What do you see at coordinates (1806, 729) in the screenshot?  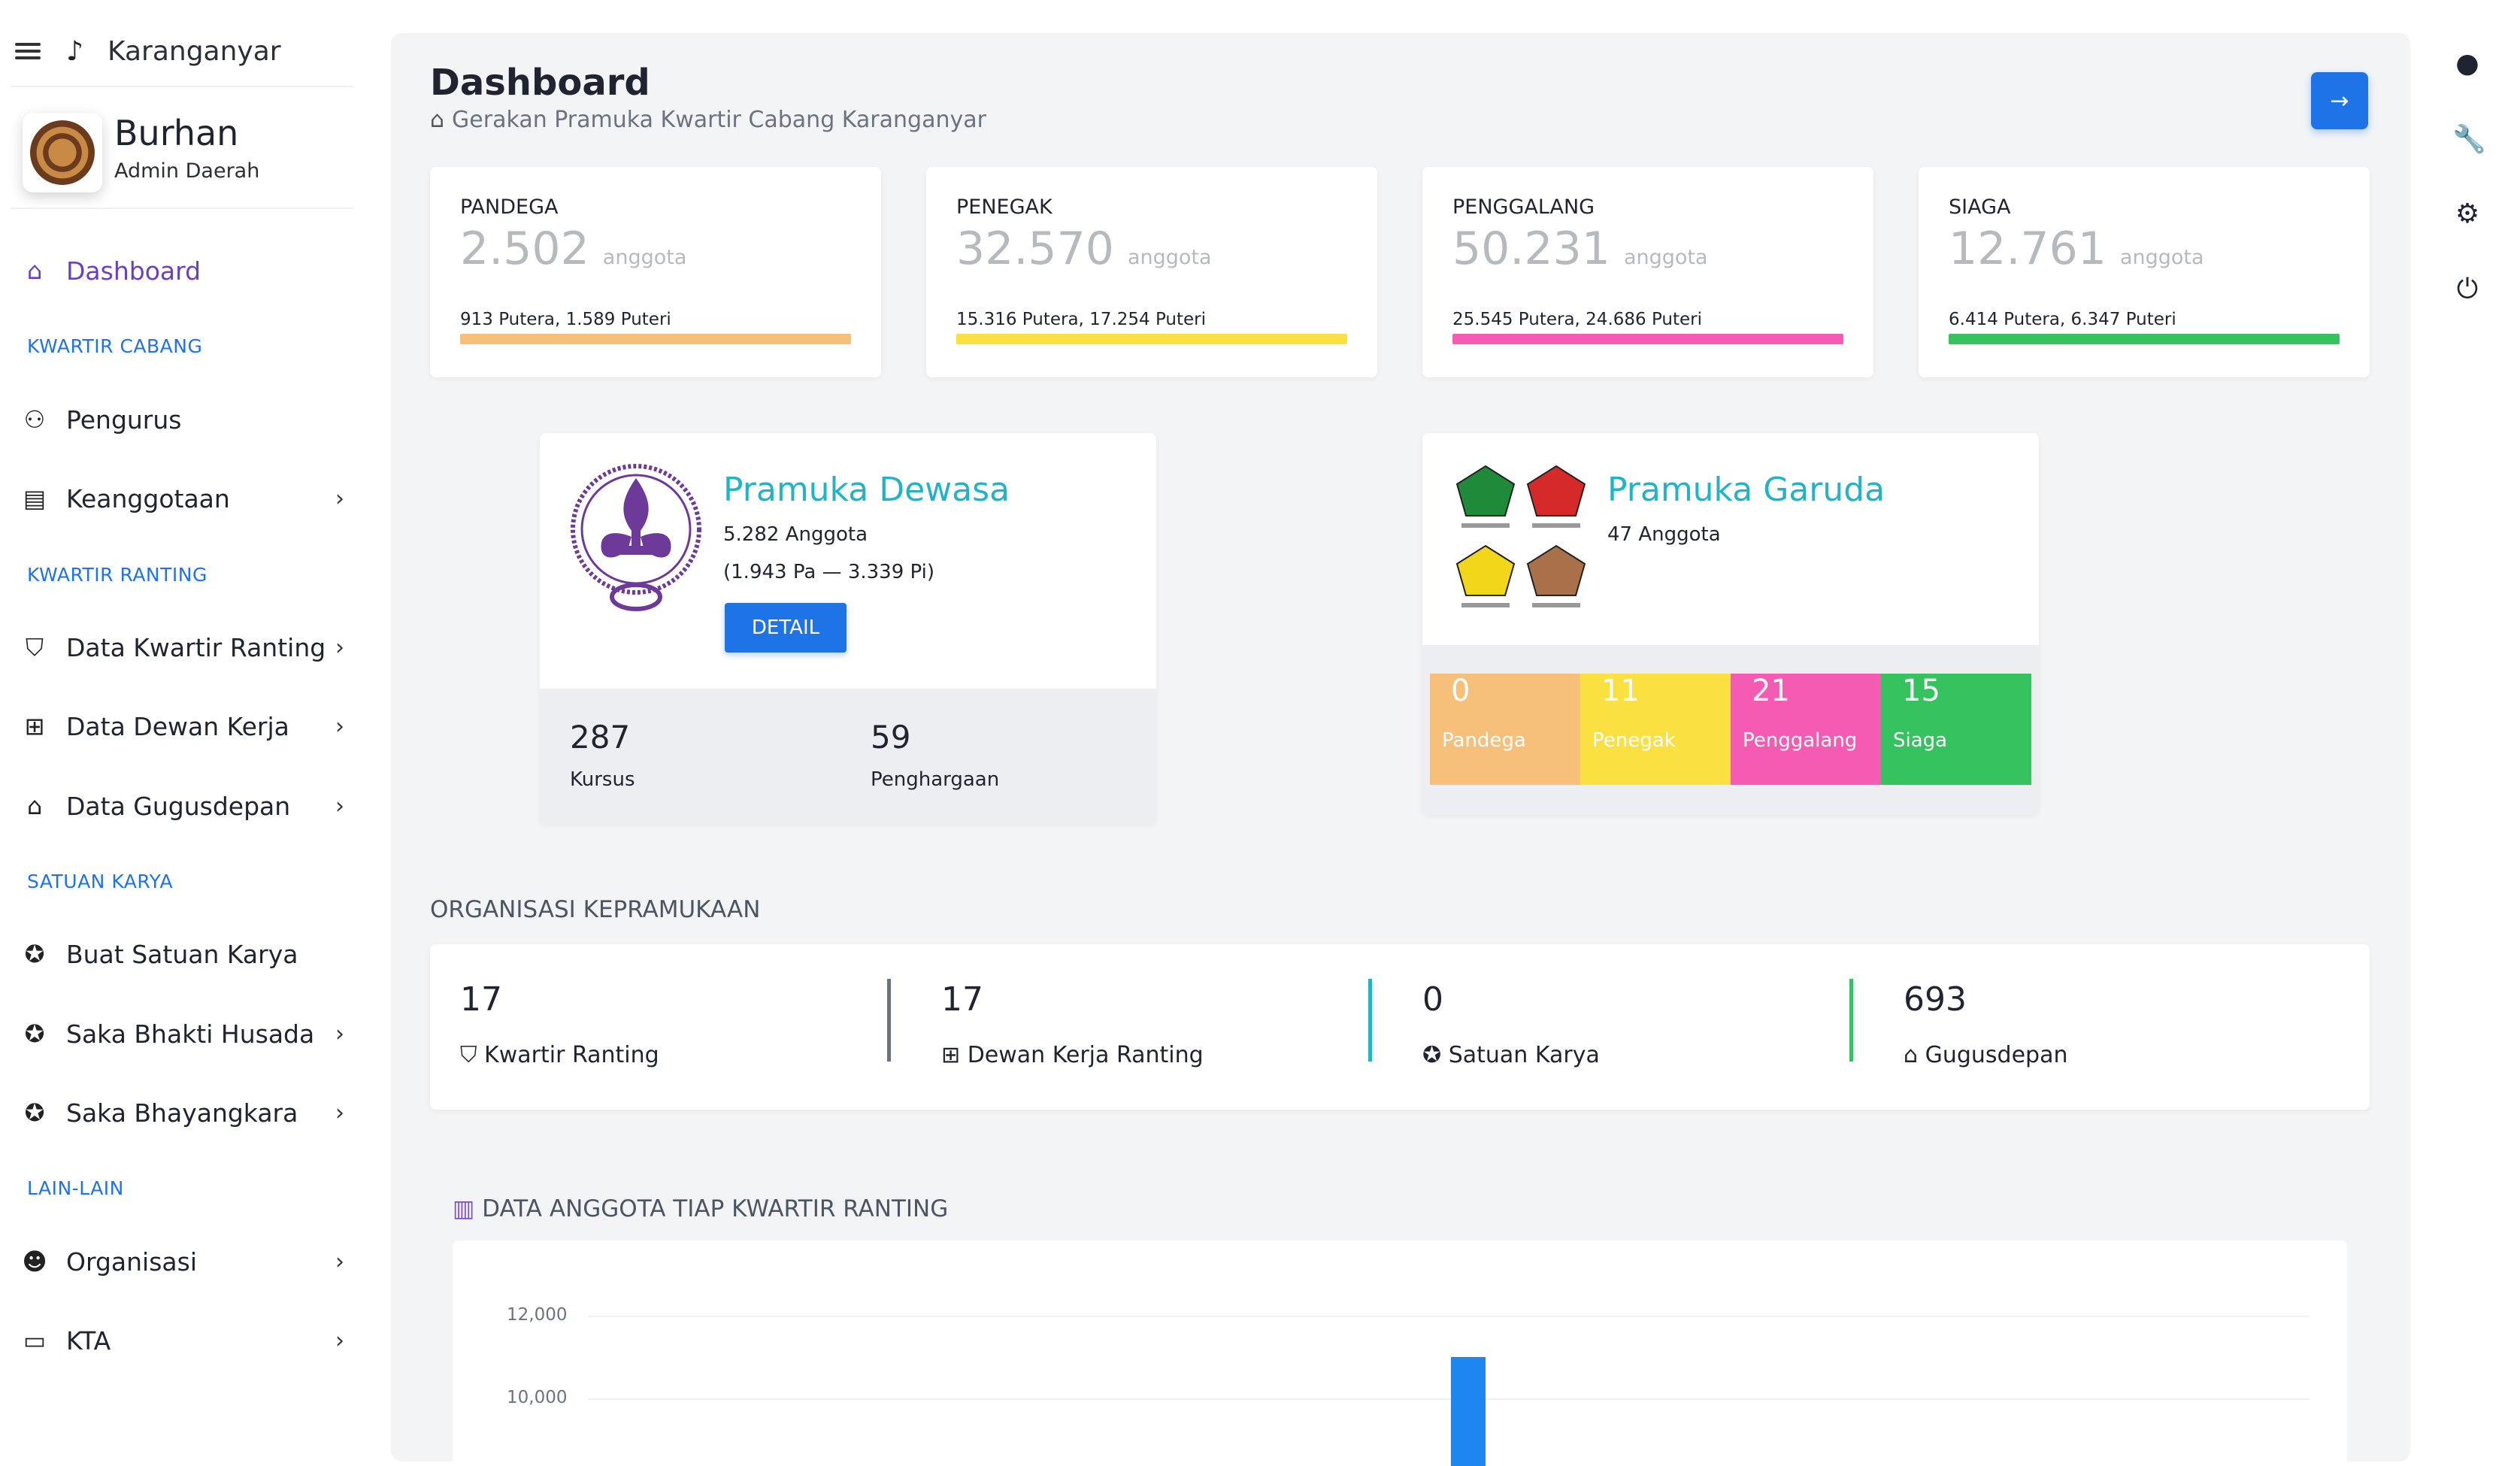 I see `garuda-tile-penggalang: 21 Penggalang` at bounding box center [1806, 729].